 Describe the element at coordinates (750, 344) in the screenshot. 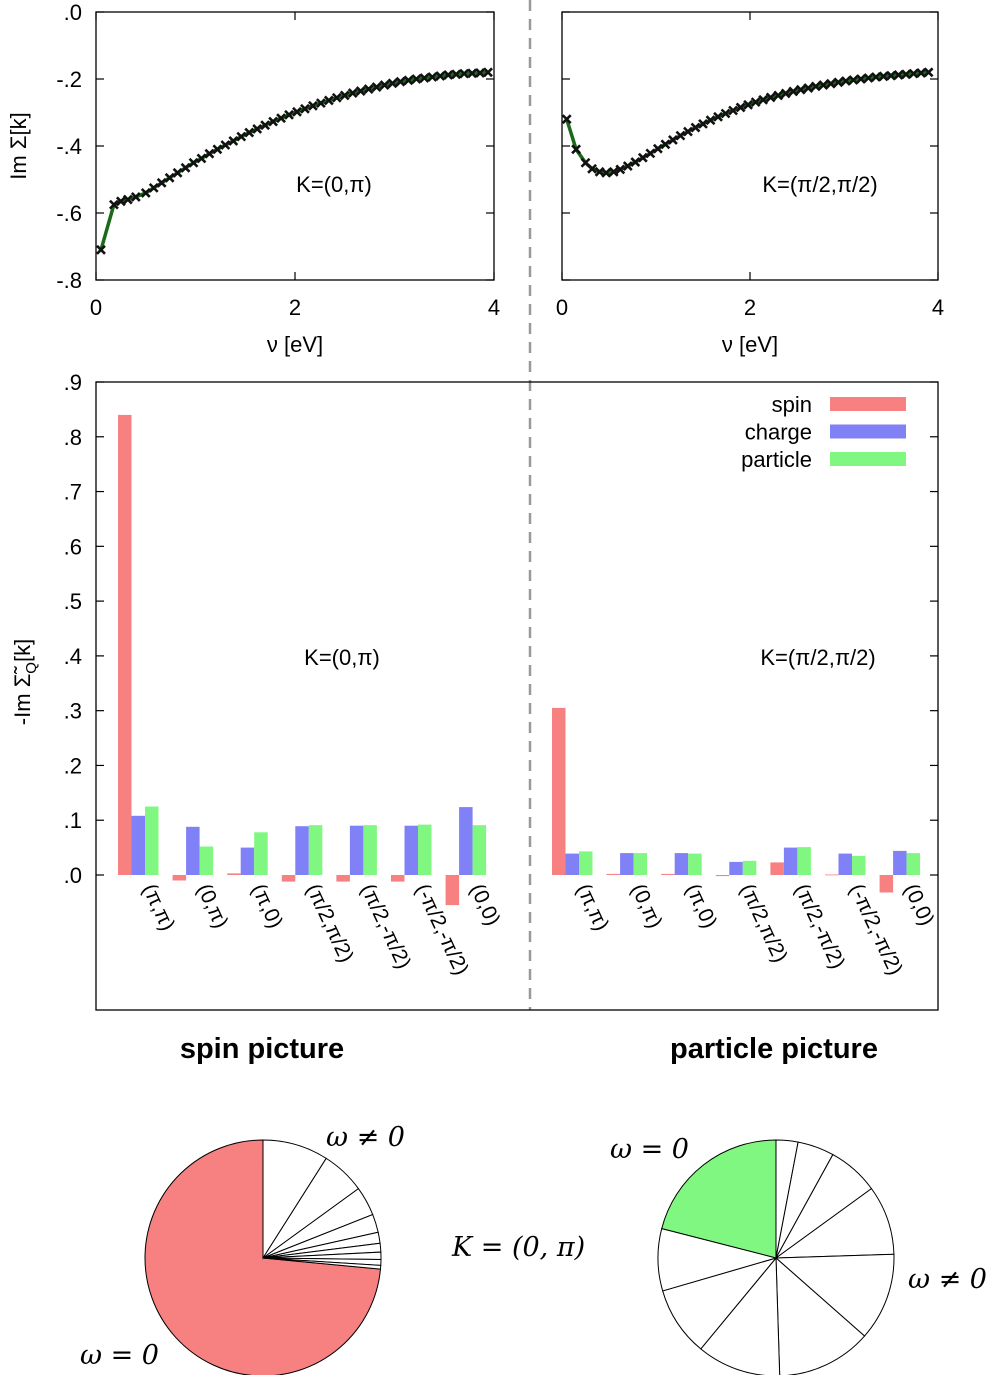

I see `x-axis-label: ν [eV]` at that location.